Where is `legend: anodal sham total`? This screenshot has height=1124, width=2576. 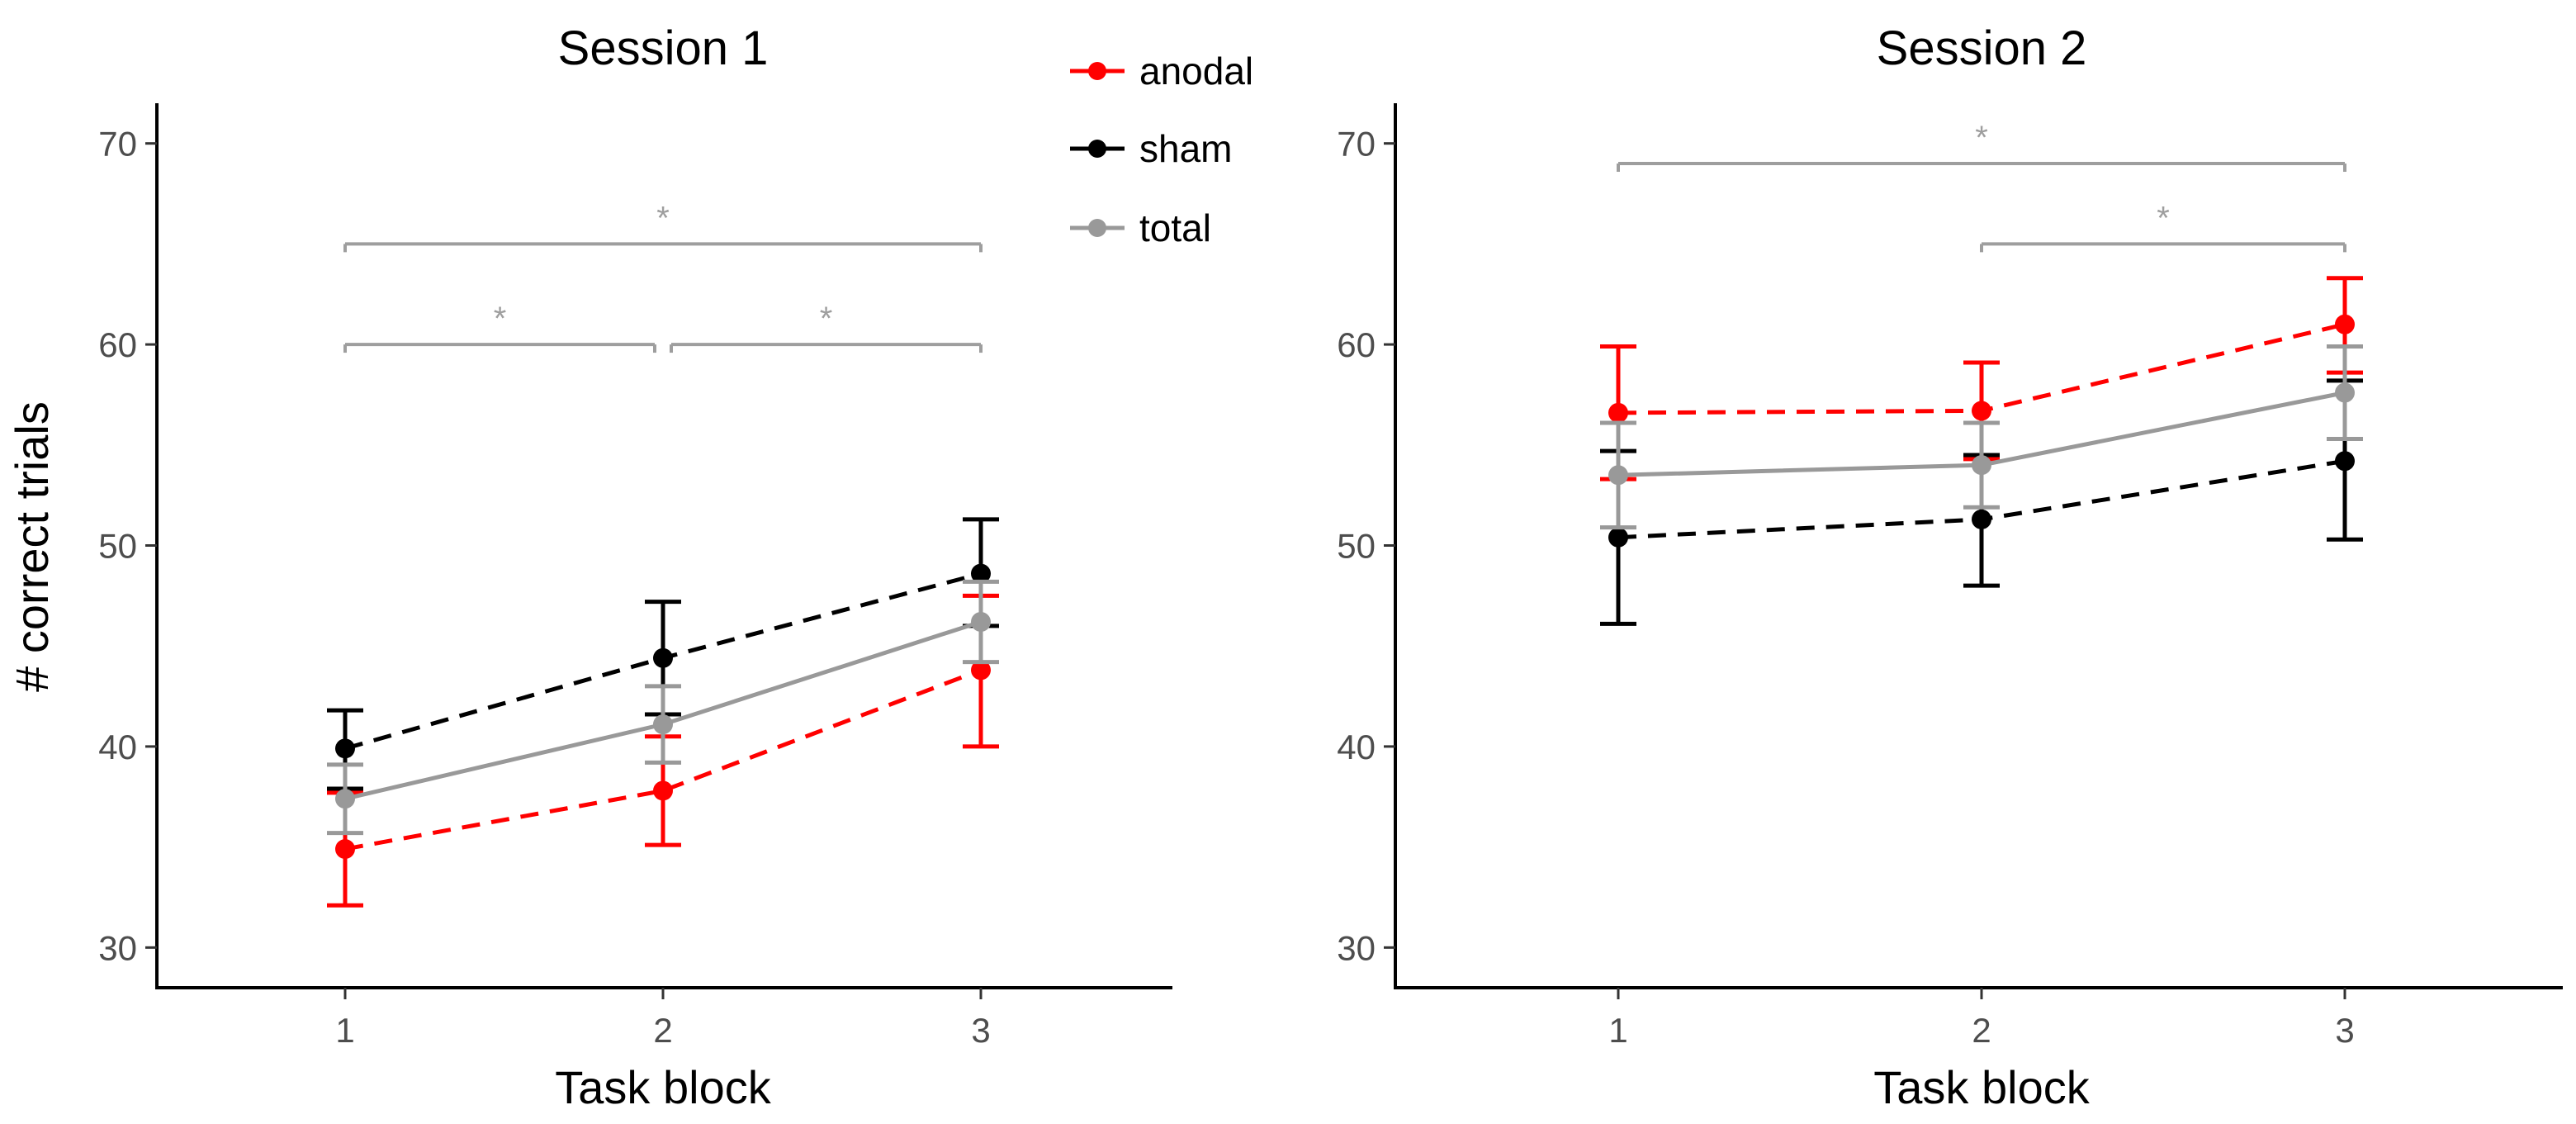
legend: anodal sham total is located at coordinates (1161, 149).